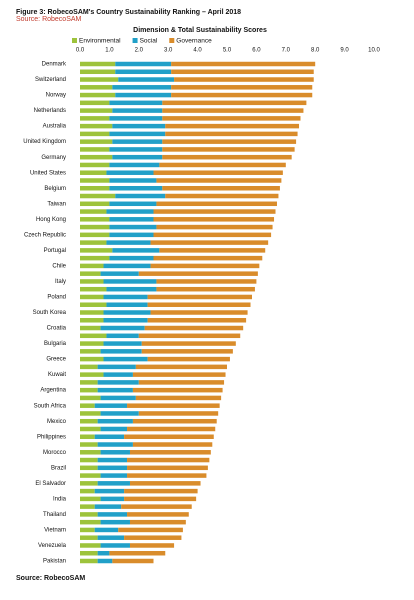 The image size is (414, 600). I want to click on y-tick-label: Kuwait, so click(57, 375).